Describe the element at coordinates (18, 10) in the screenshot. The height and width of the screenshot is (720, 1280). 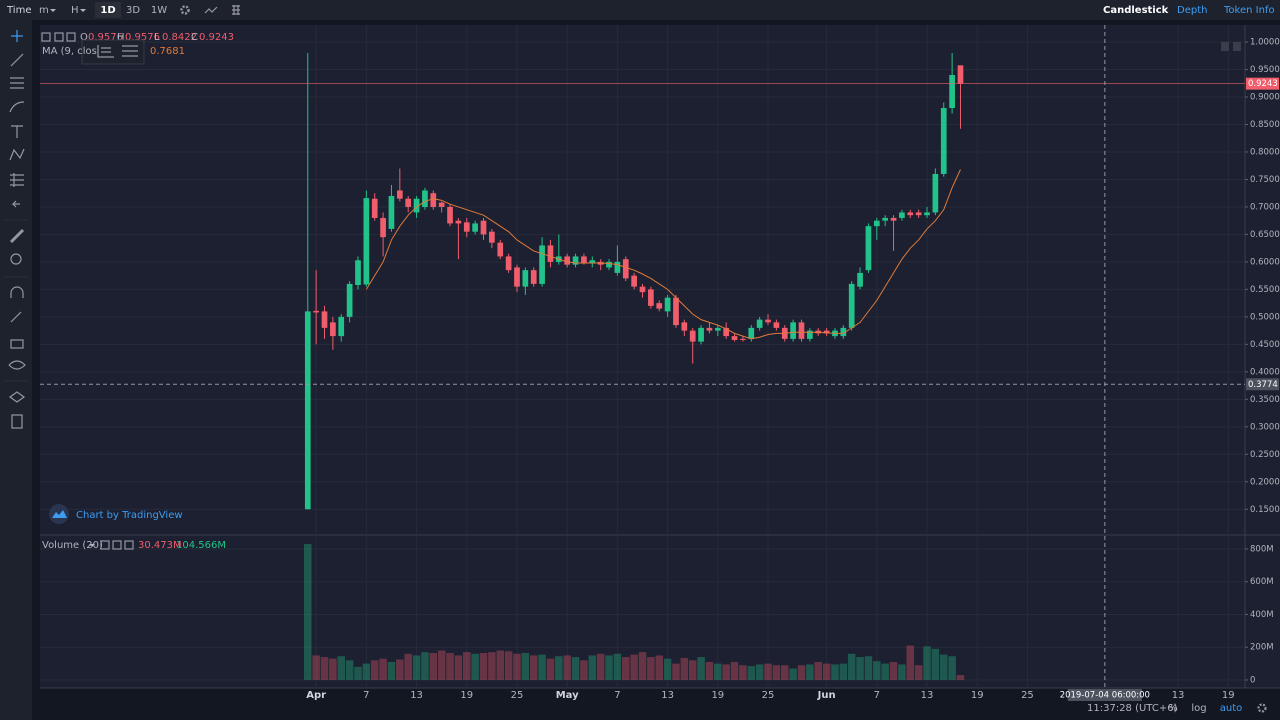
I see `toolbar-item: Time` at that location.